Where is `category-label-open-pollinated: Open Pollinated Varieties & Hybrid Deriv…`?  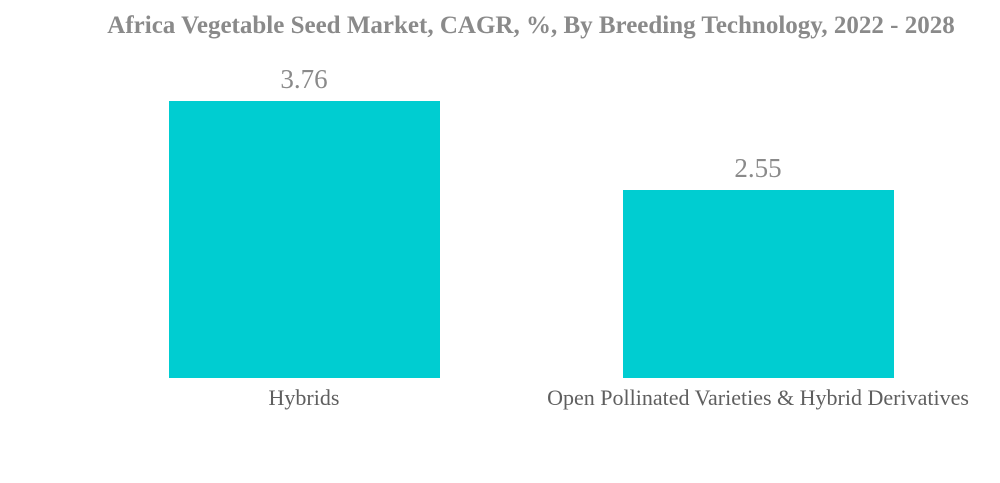
category-label-open-pollinated: Open Pollinated Varieties & Hybrid Deriv… is located at coordinates (758, 397).